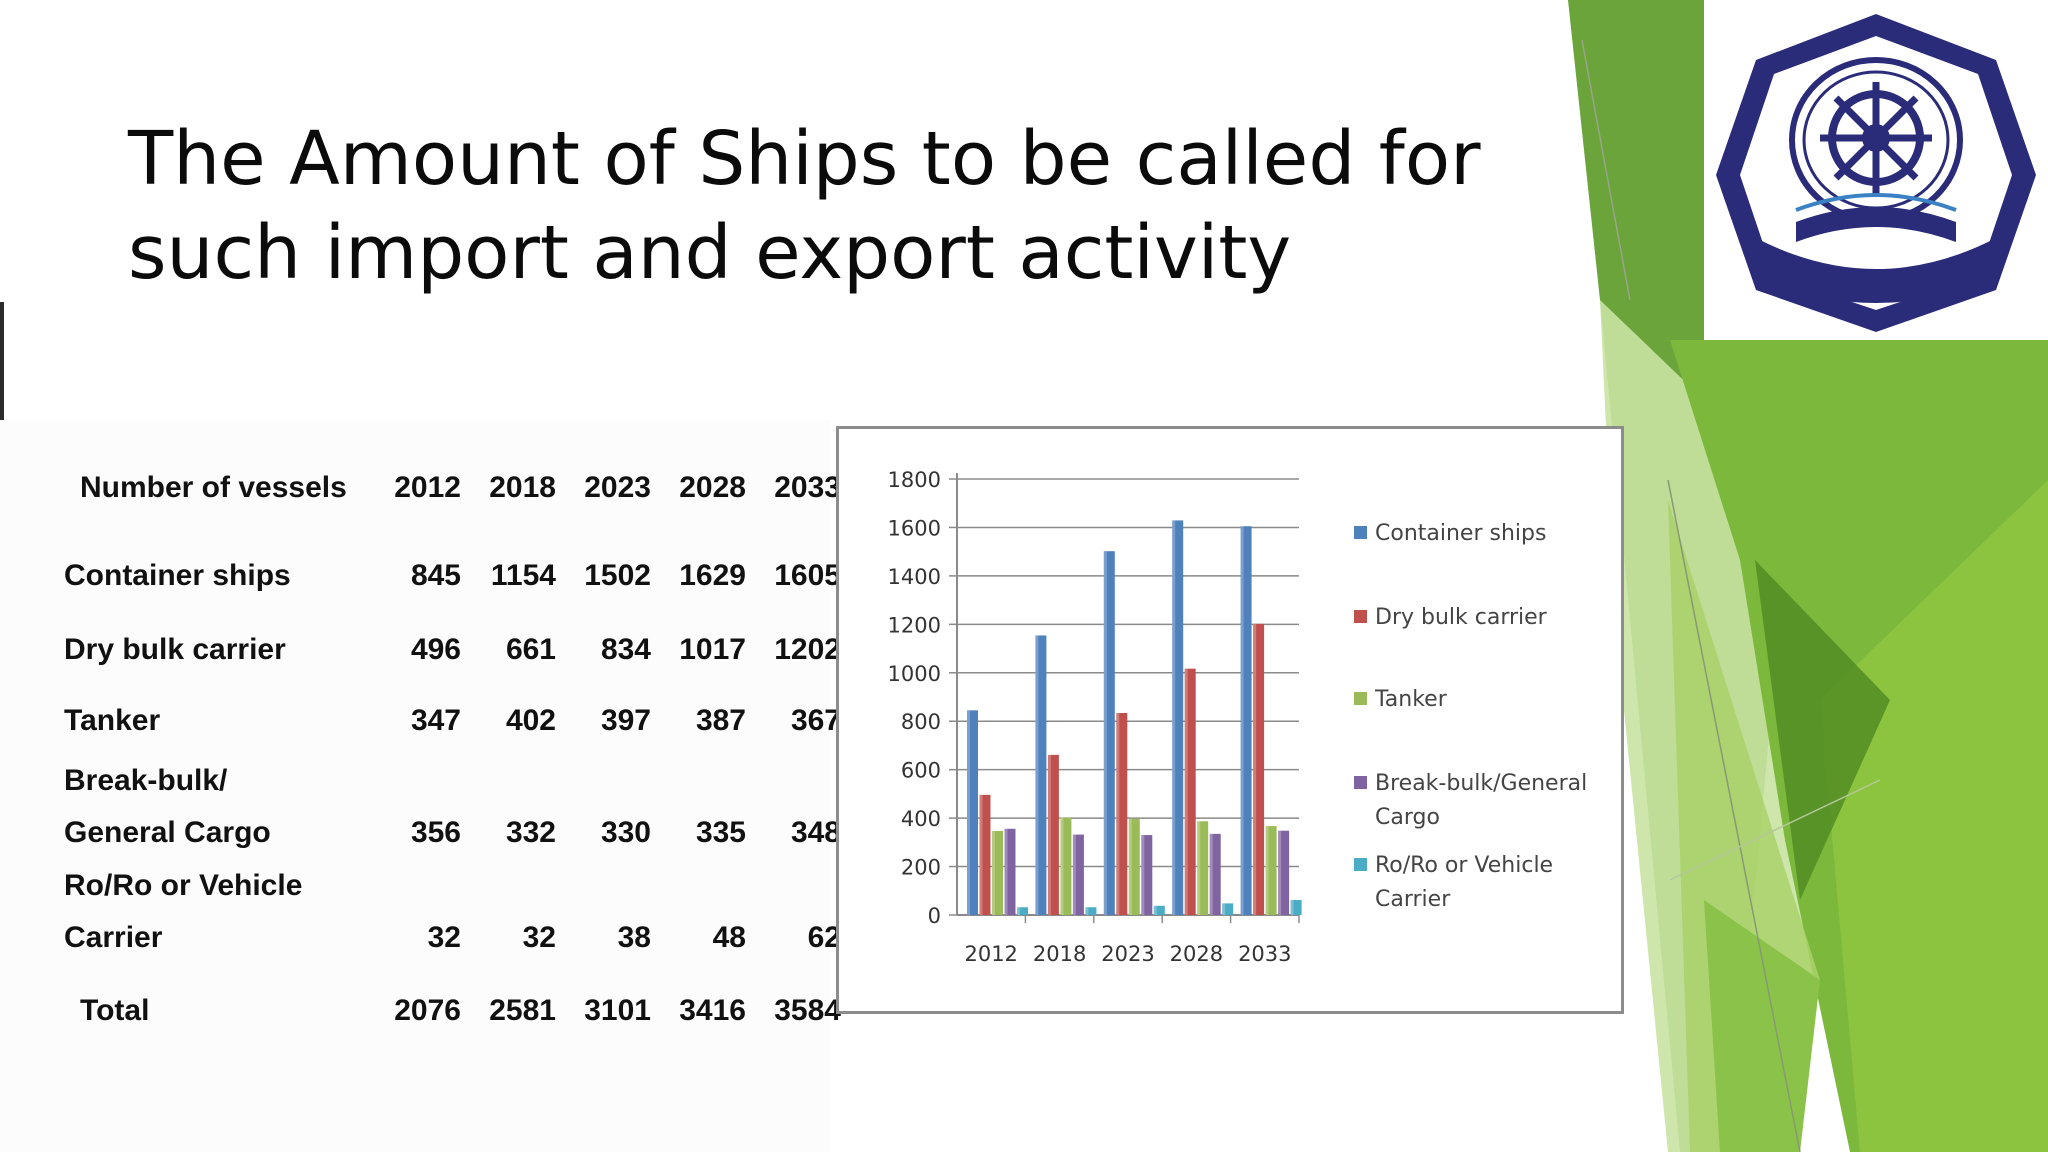  I want to click on y-tick-label: 400, so click(921, 819).